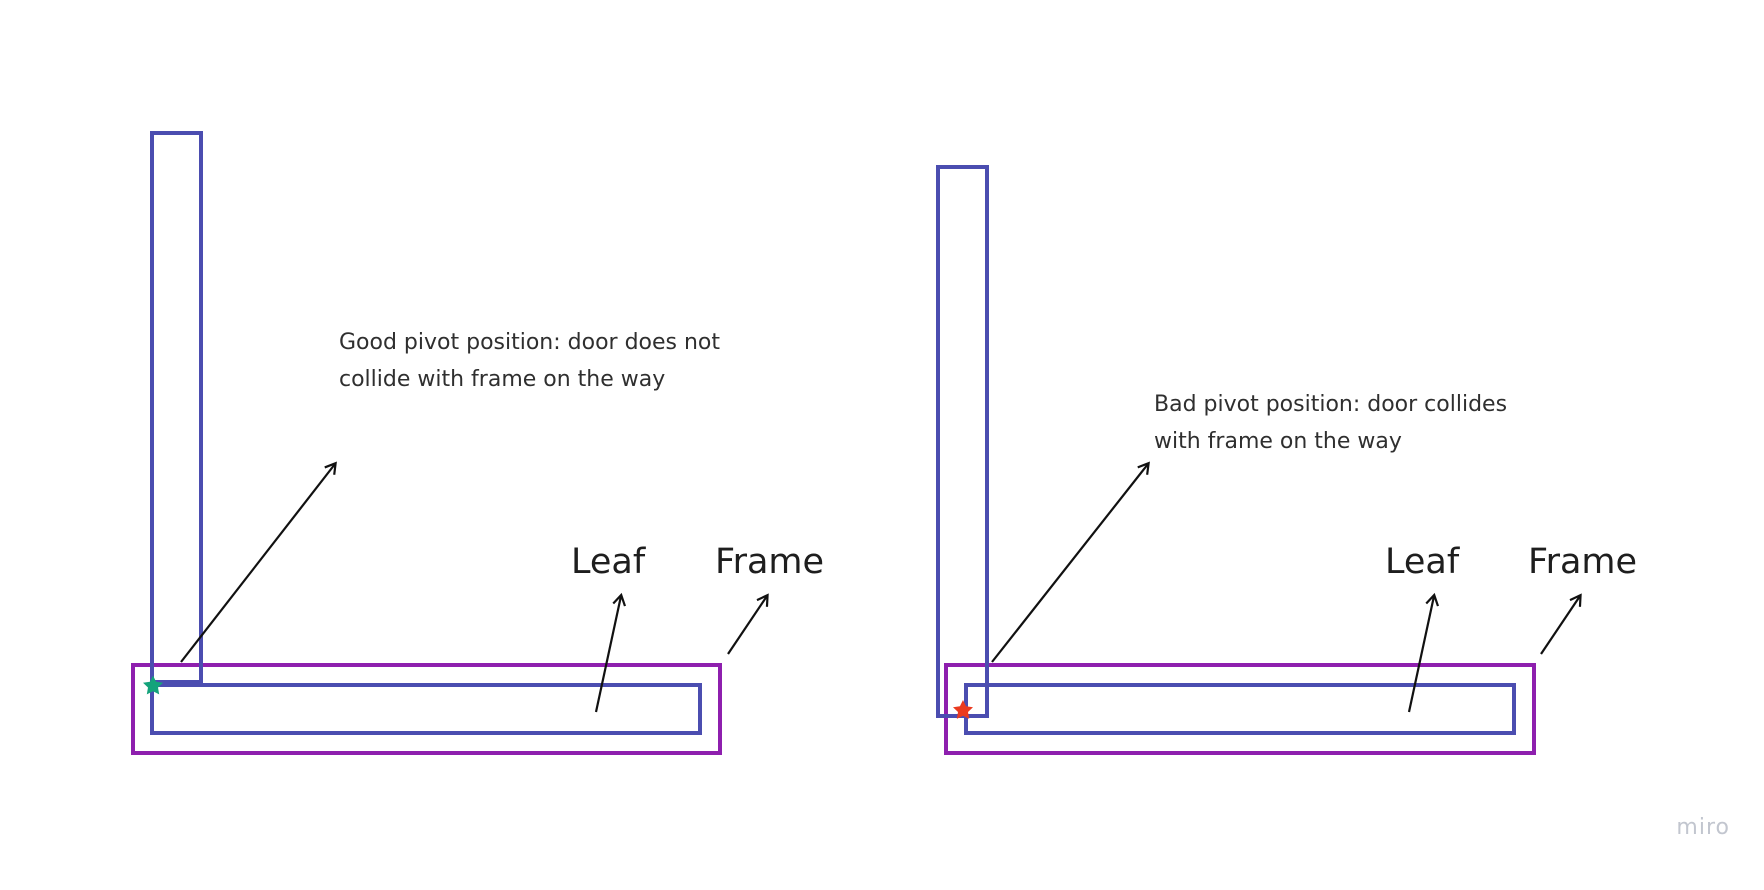 Image resolution: width=1764 pixels, height=890 pixels. What do you see at coordinates (153, 685) in the screenshot?
I see `good-pivot-star-icon` at bounding box center [153, 685].